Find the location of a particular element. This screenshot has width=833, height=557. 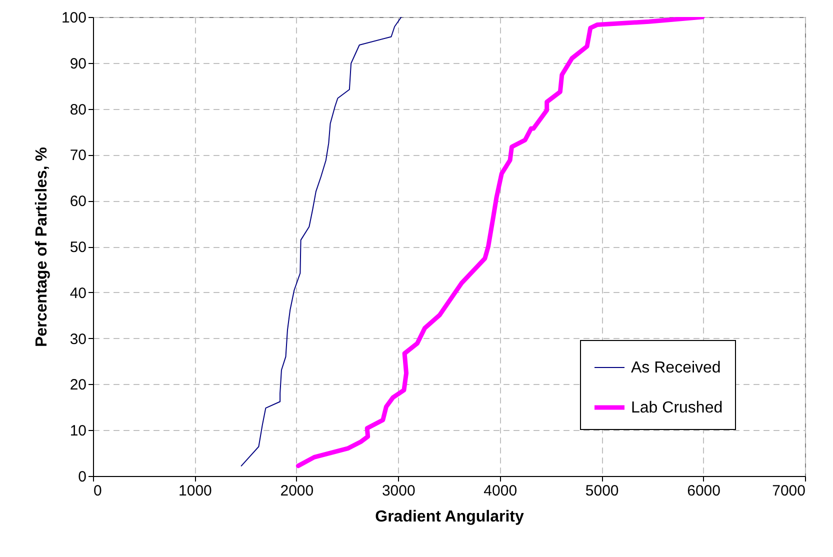

y-tick-label: 80 is located at coordinates (78, 109).